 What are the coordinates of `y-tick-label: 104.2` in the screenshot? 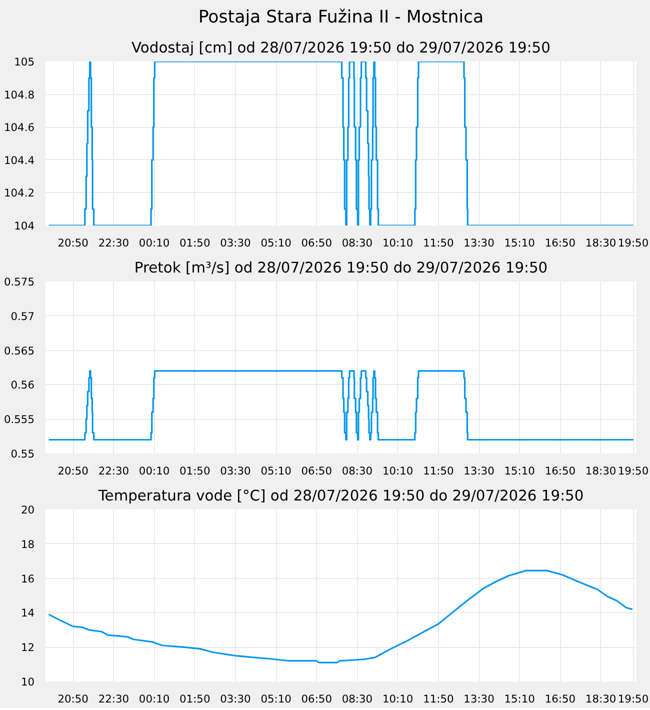 It's located at (19, 193).